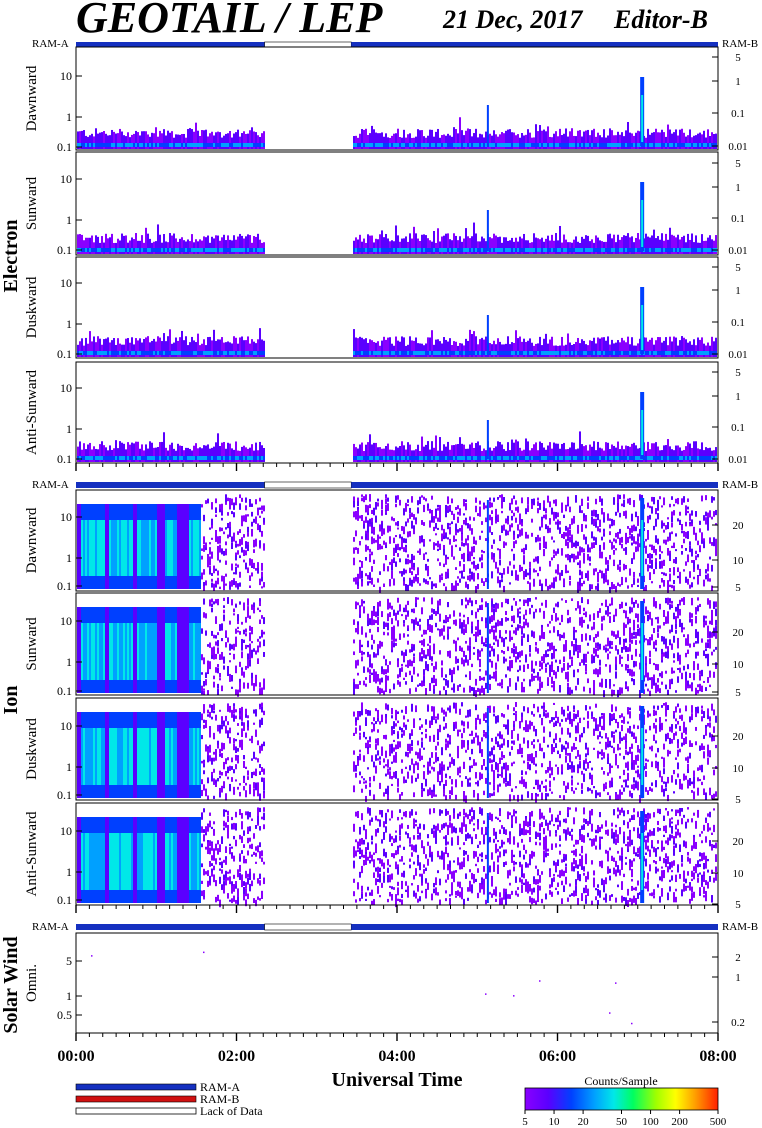  I want to click on spectro-spike-core, so click(642, 432).